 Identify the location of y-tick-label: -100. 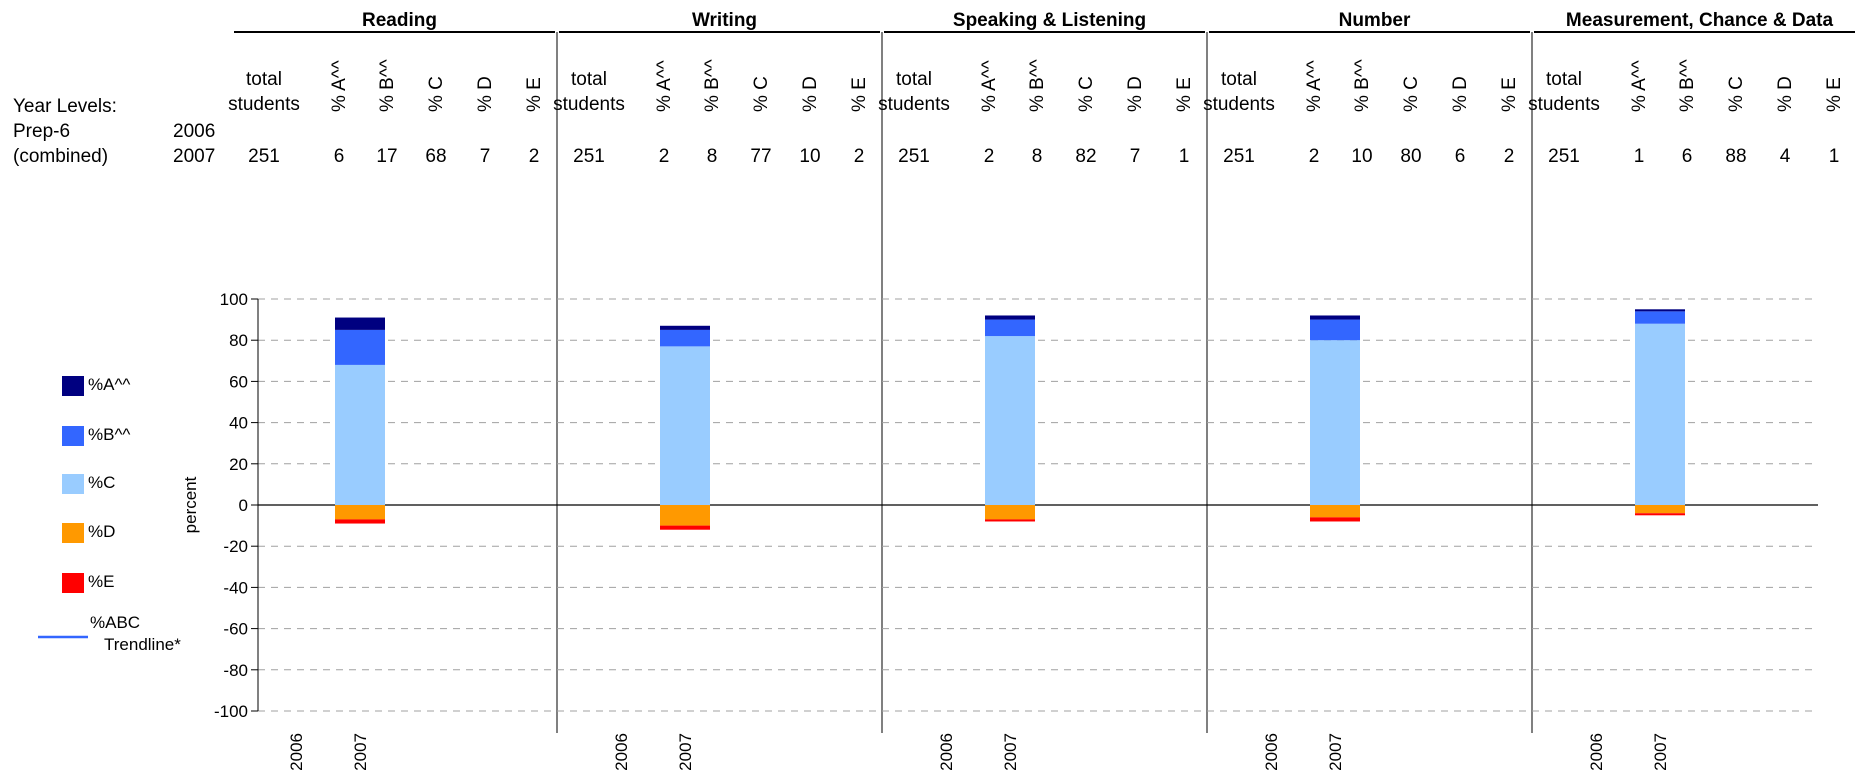
(231, 711).